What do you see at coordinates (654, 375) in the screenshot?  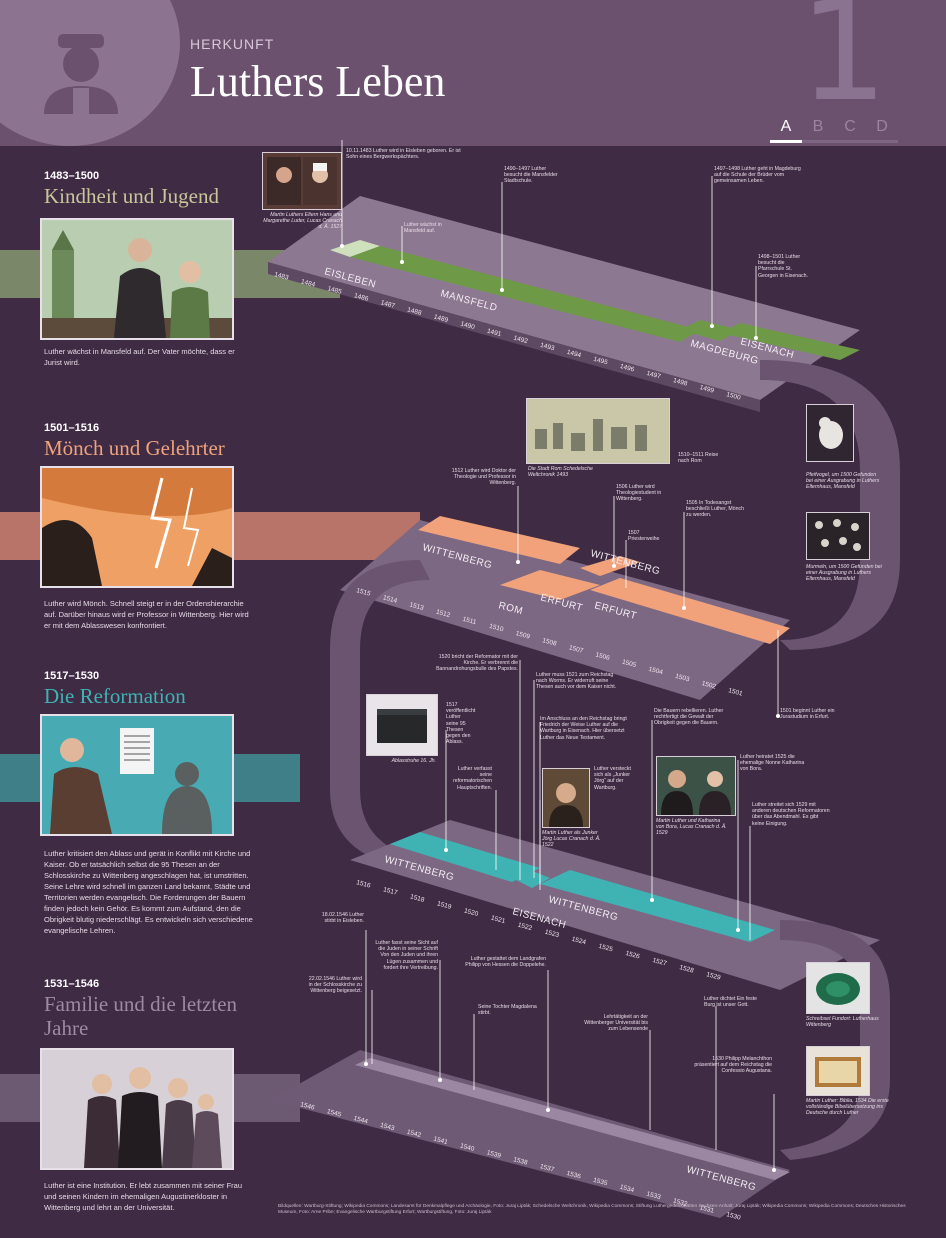 I see `year-tick-label: 1497` at bounding box center [654, 375].